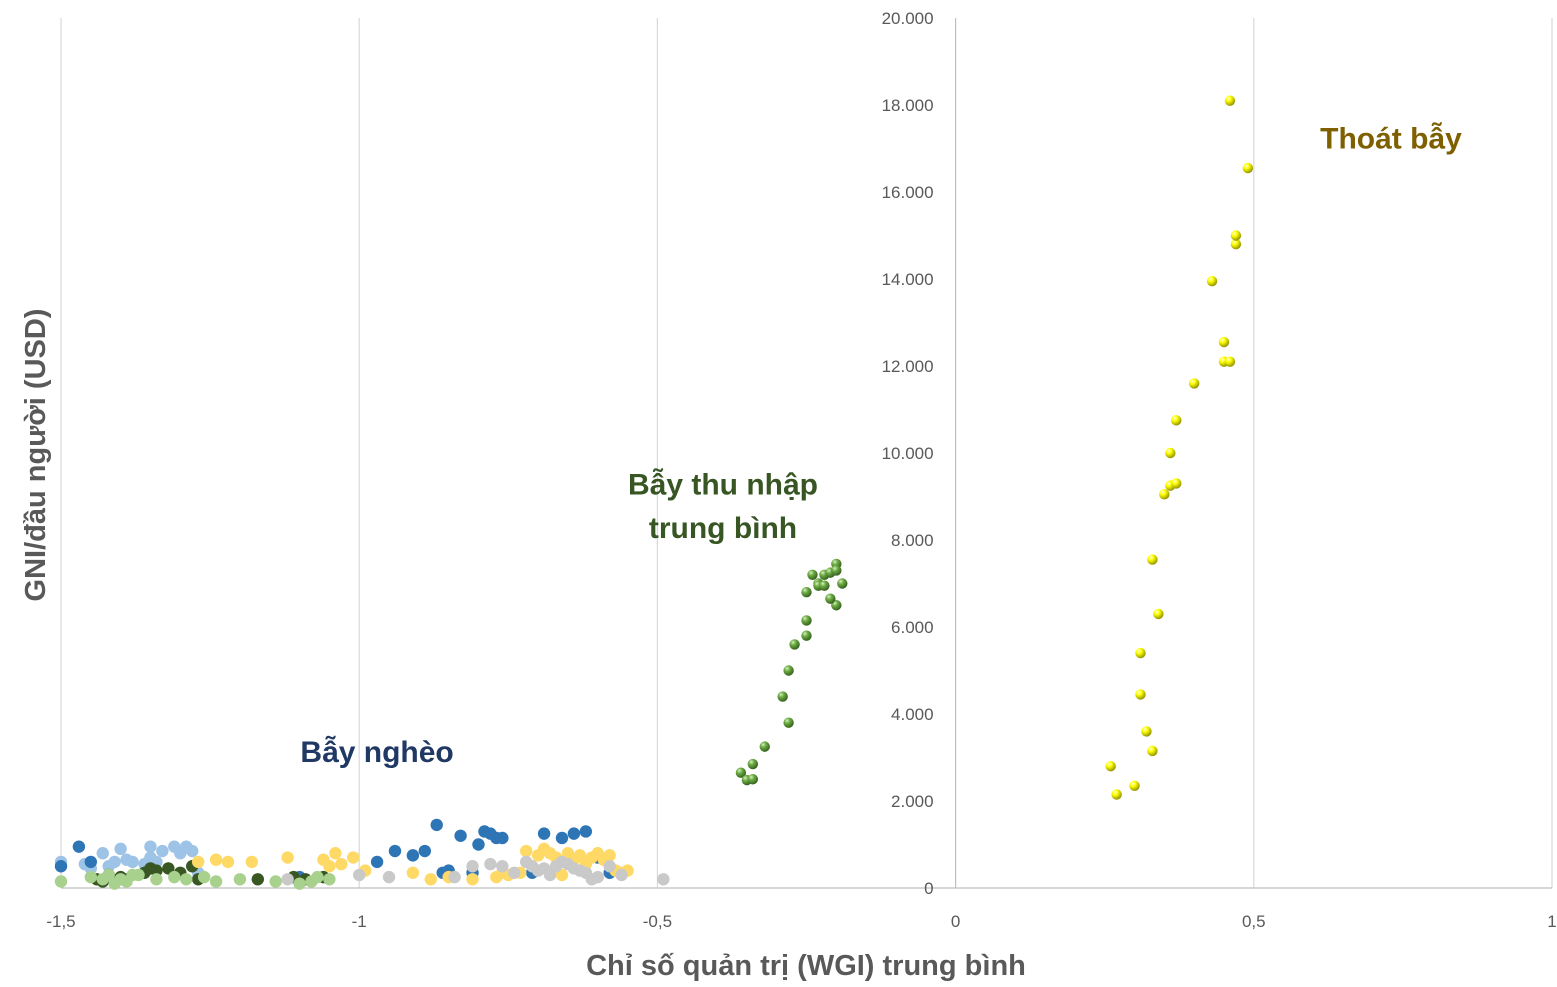  Describe the element at coordinates (908, 366) in the screenshot. I see `y-tick-label: 12.000` at that location.